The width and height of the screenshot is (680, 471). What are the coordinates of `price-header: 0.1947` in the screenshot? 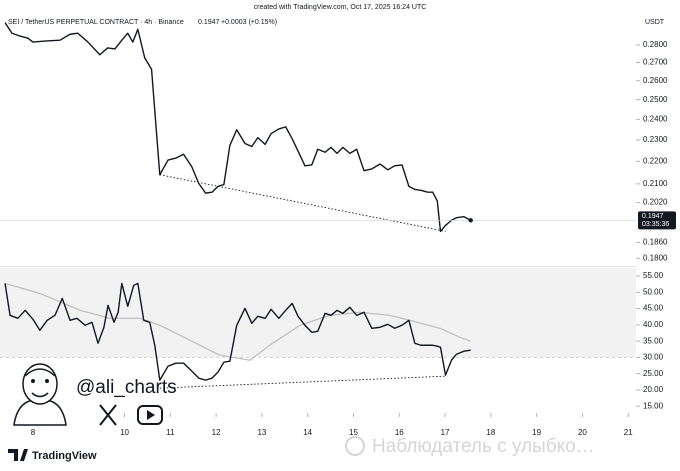 It's located at (209, 22).